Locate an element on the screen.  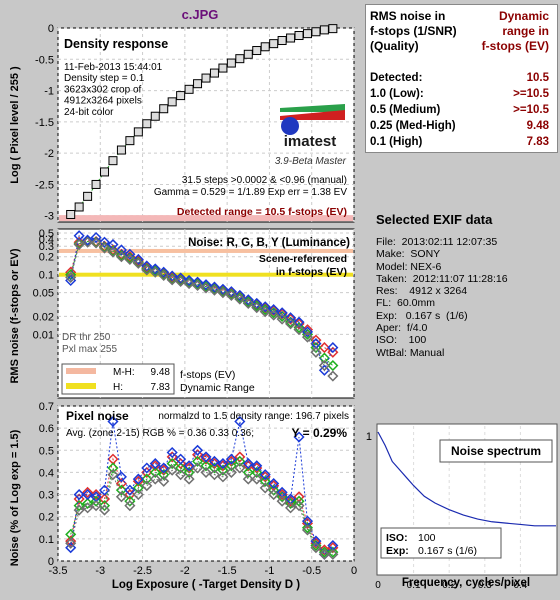
x-tick-label: -3.5 is located at coordinates (58, 571).